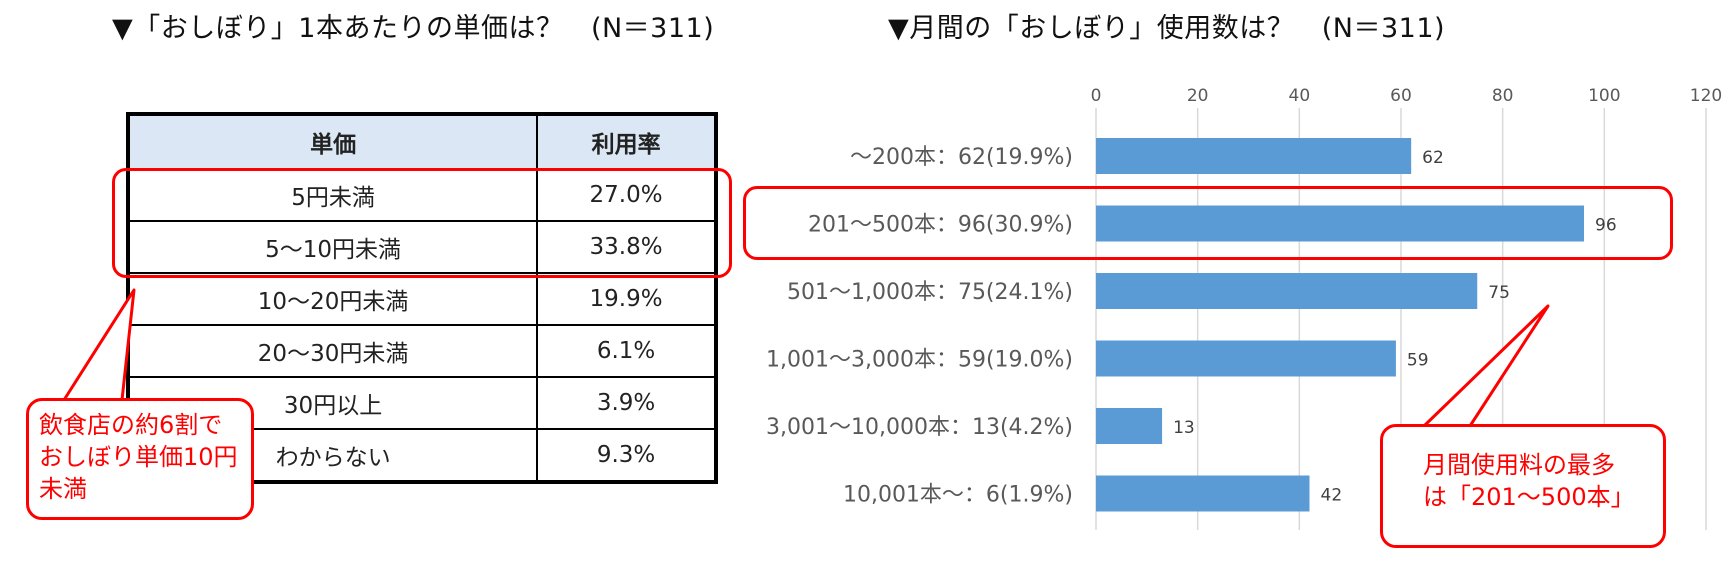 The width and height of the screenshot is (1734, 582). Describe the element at coordinates (1198, 96) in the screenshot. I see `x-tick-label: 20` at that location.